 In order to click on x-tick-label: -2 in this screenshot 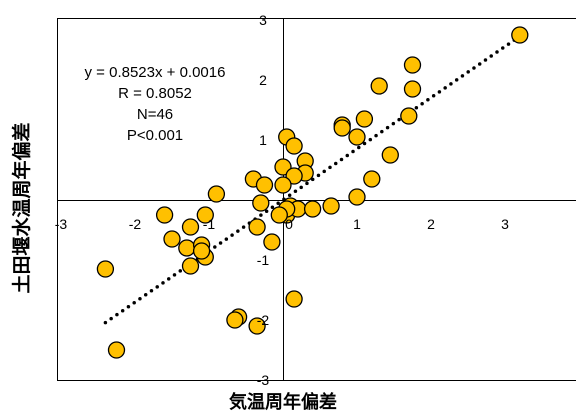, I will do `click(135, 224)`.